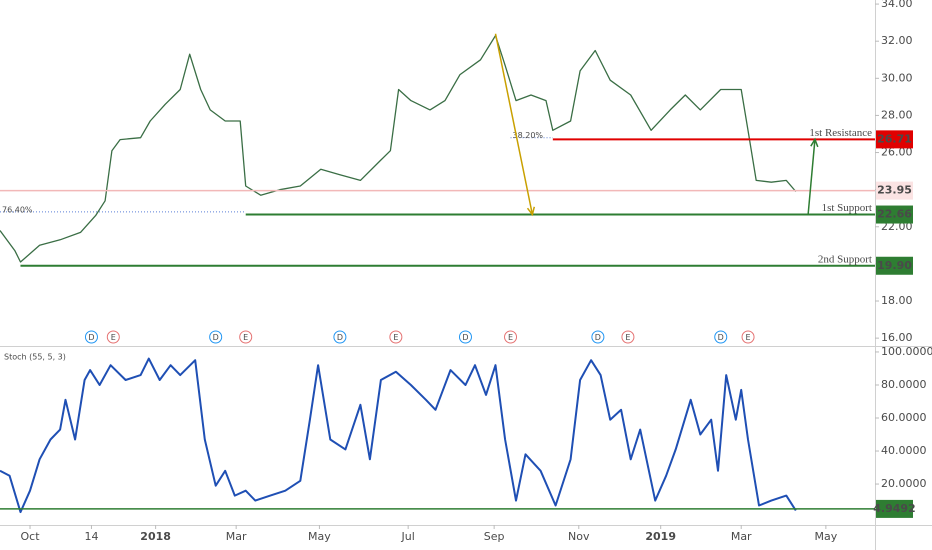 This screenshot has height=550, width=932. I want to click on level-value: 22.66, so click(894, 214).